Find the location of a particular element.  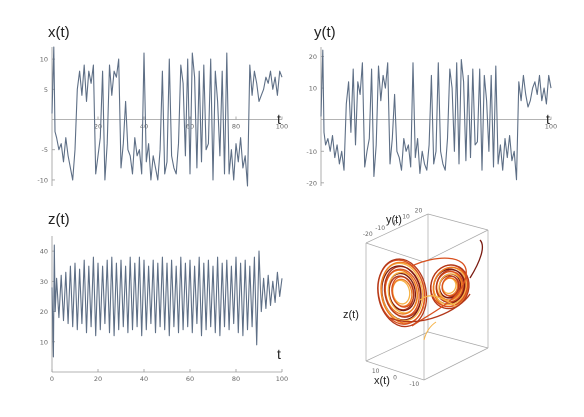

chart-x-ytick-label: 10 is located at coordinates (44, 60).